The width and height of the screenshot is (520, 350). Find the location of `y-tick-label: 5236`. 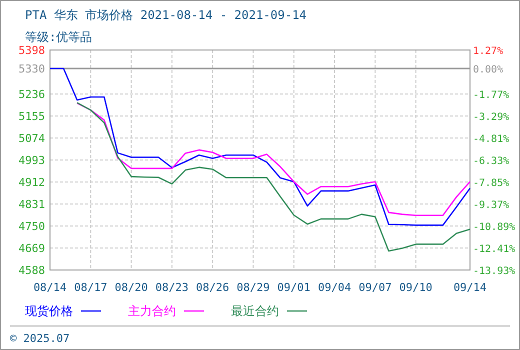

y-tick-label: 5236 is located at coordinates (31, 94).